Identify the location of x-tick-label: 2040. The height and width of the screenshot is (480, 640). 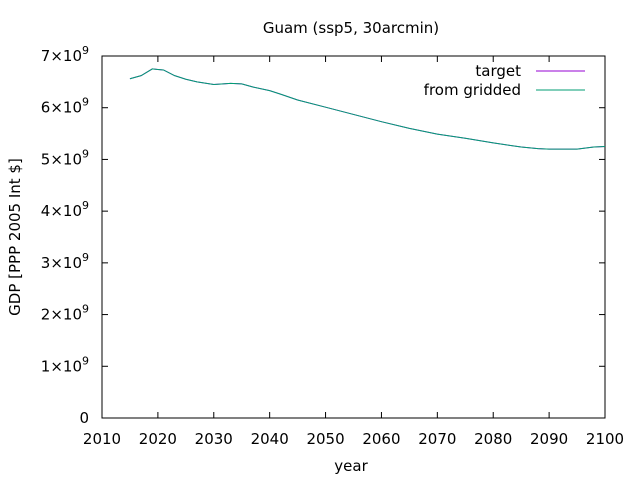
(270, 439).